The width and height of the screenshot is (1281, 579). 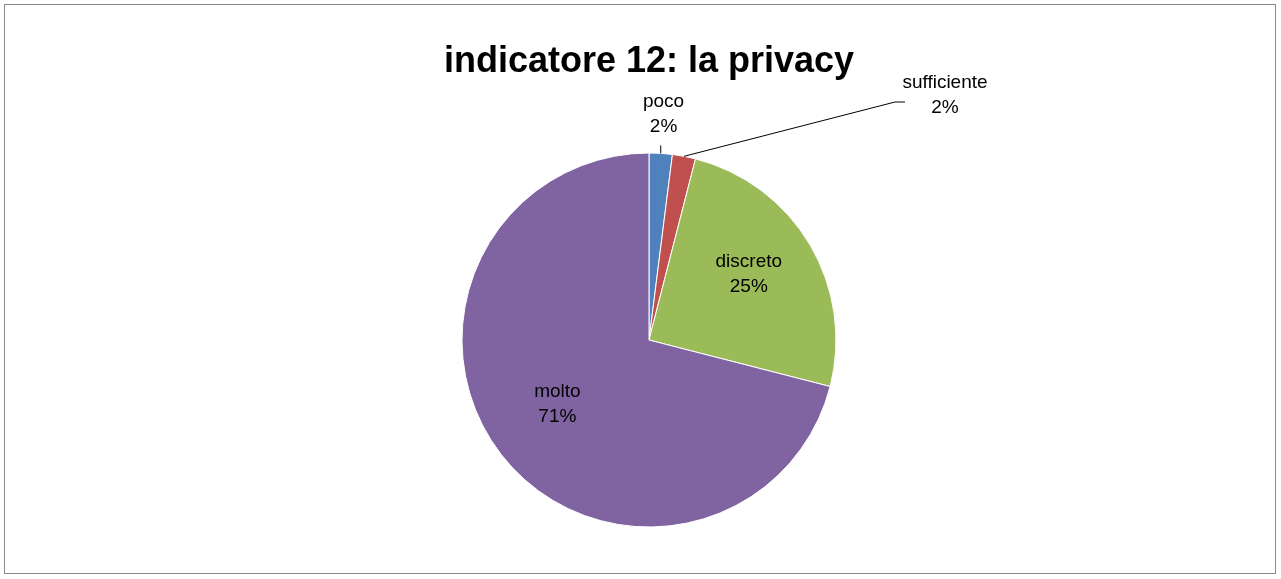 What do you see at coordinates (748, 285) in the screenshot?
I see `data-label: 25%` at bounding box center [748, 285].